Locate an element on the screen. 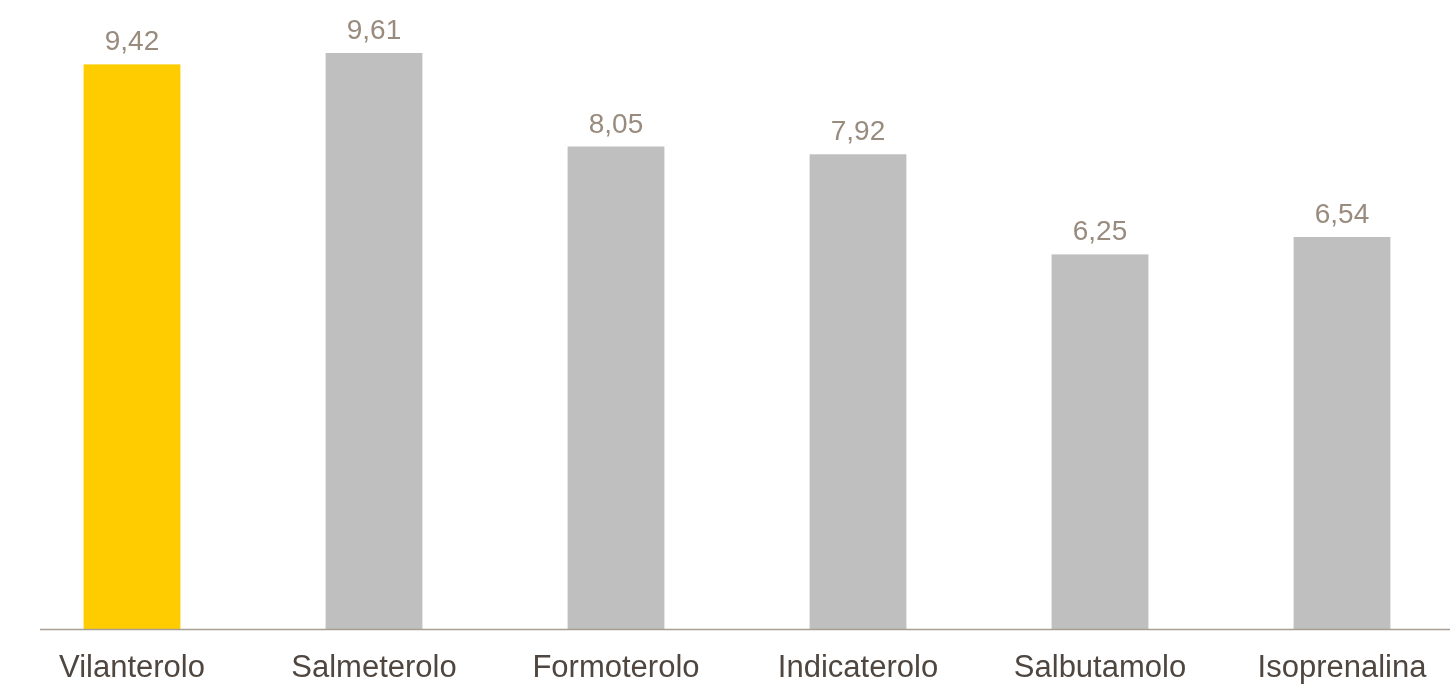  x-tick-label: Salbutamolo is located at coordinates (1100, 666).